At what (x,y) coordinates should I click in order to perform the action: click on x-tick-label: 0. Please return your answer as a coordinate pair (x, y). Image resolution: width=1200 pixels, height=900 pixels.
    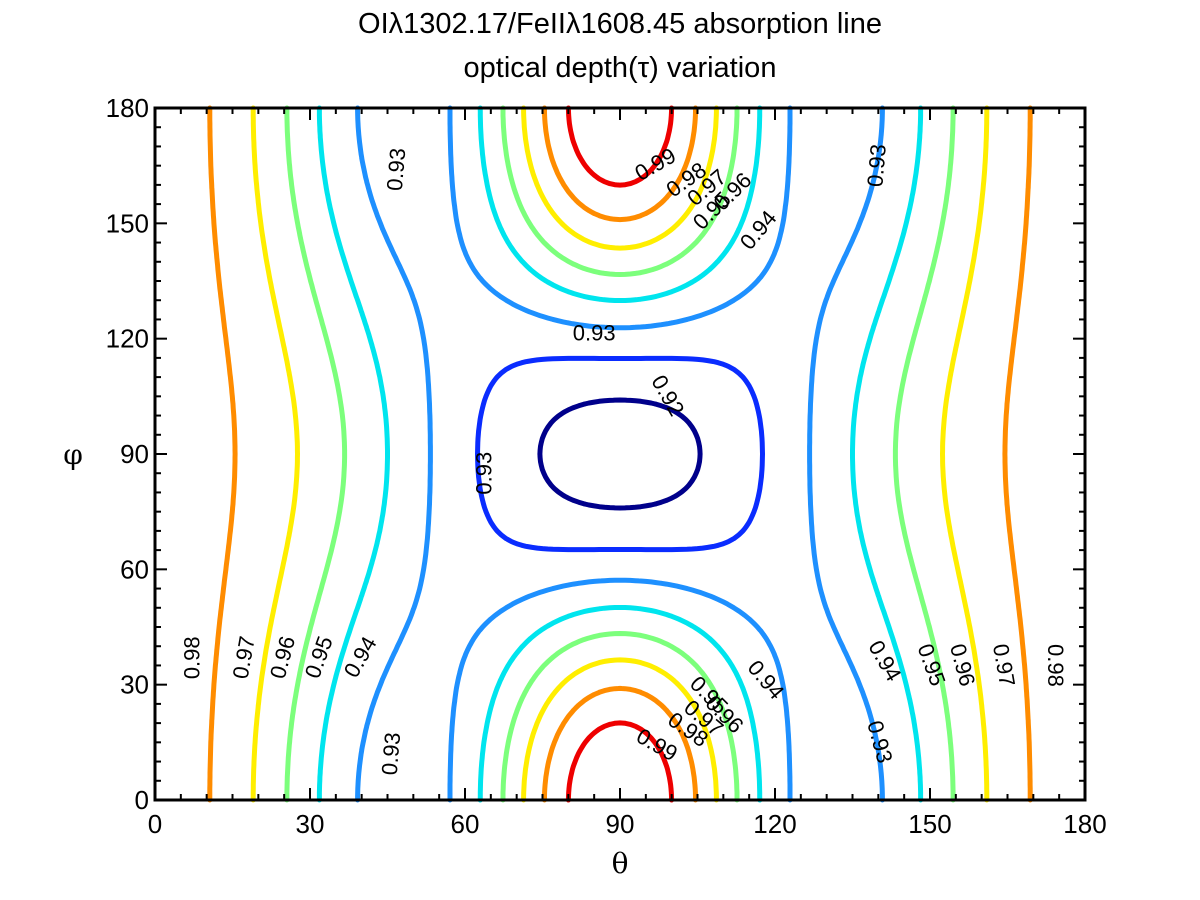
    Looking at the image, I should click on (155, 824).